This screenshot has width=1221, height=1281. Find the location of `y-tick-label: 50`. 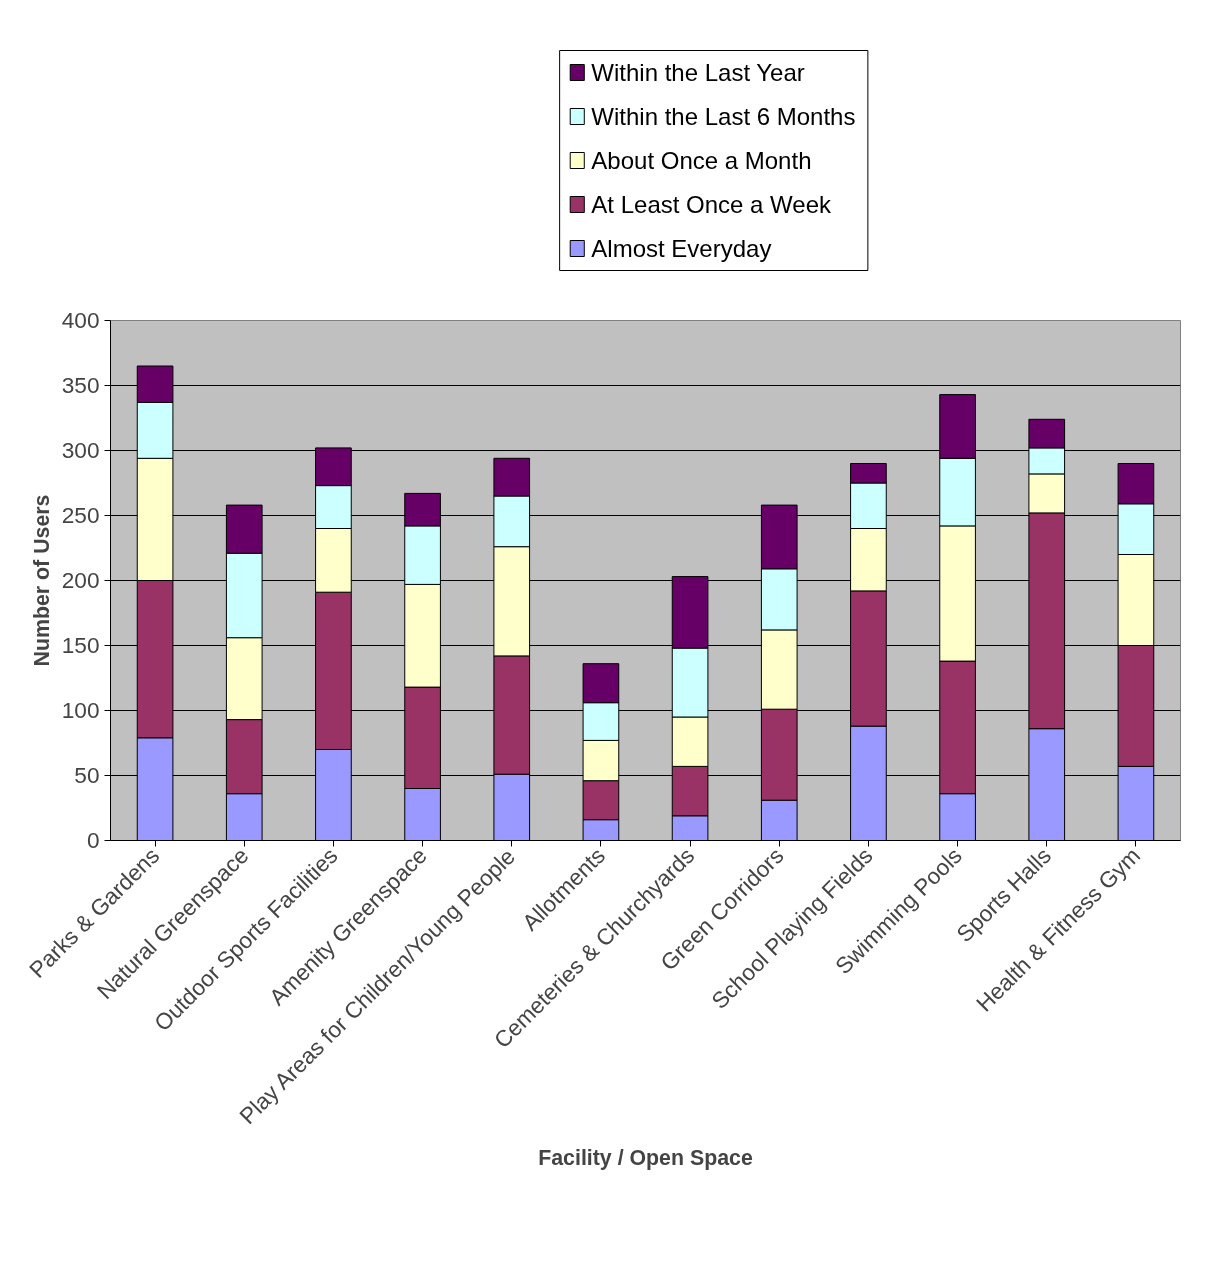

y-tick-label: 50 is located at coordinates (87, 775).